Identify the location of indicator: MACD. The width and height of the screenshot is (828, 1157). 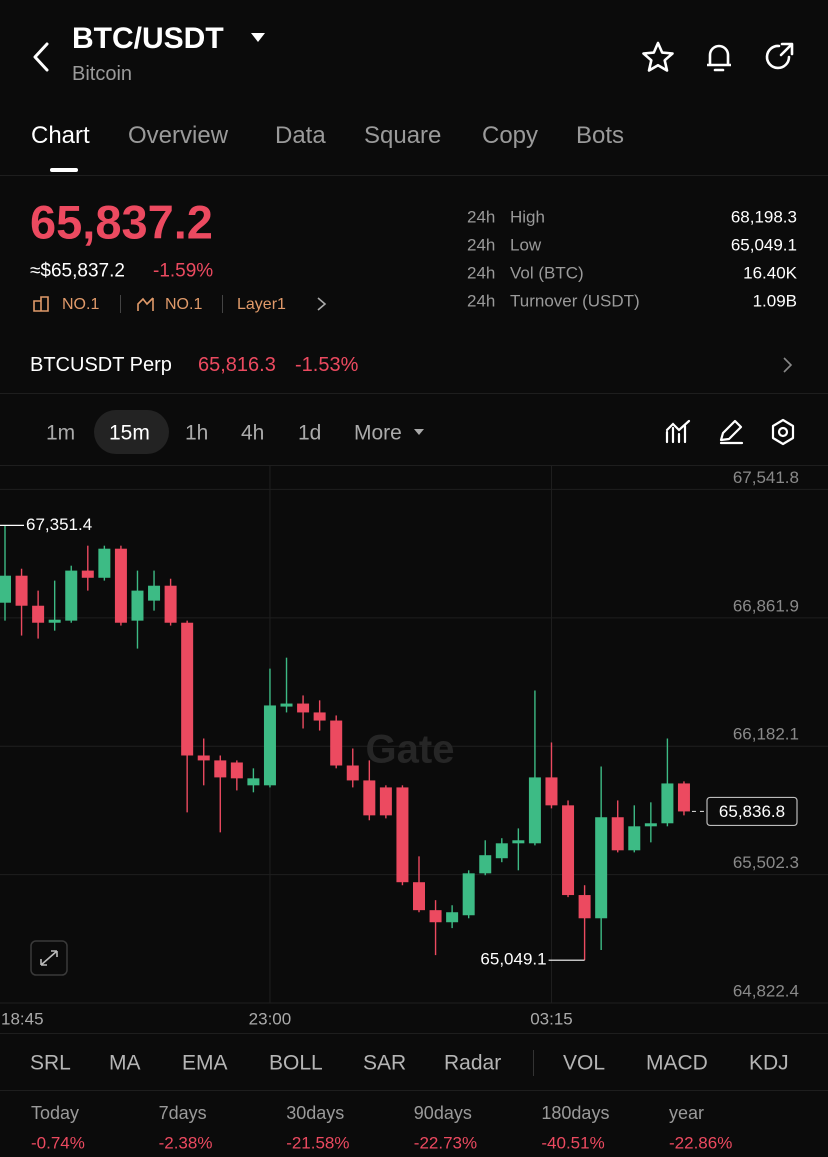
(677, 1063).